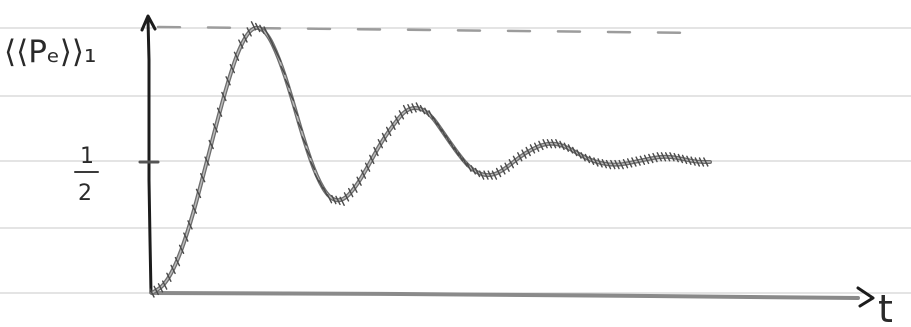 The height and width of the screenshot is (327, 911). Describe the element at coordinates (885, 307) in the screenshot. I see `x-axis-label: t` at that location.